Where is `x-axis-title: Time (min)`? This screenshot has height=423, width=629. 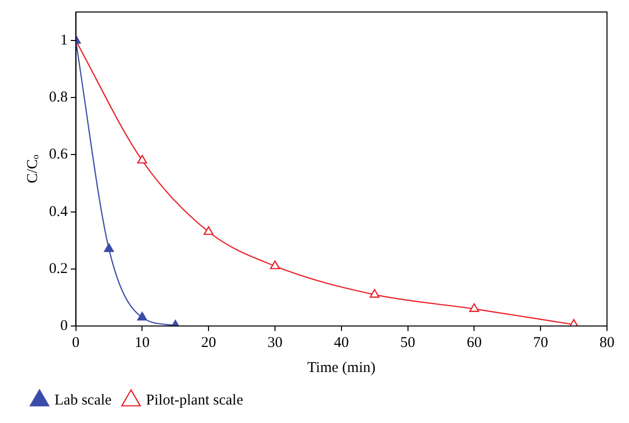 x-axis-title: Time (min) is located at coordinates (341, 368).